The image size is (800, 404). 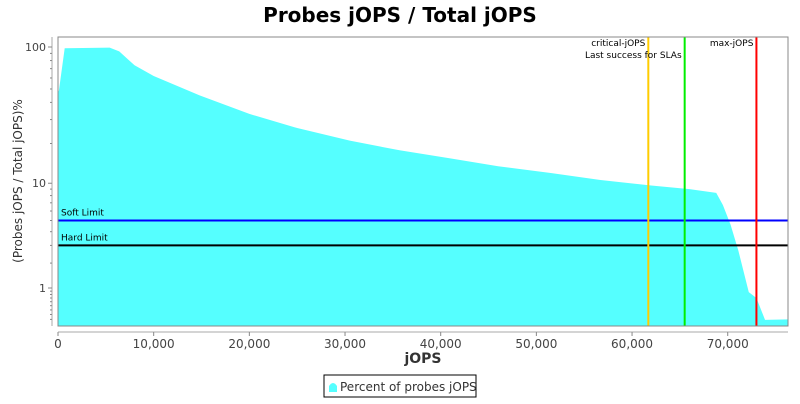 What do you see at coordinates (42, 288) in the screenshot?
I see `y-tick-label: 1` at bounding box center [42, 288].